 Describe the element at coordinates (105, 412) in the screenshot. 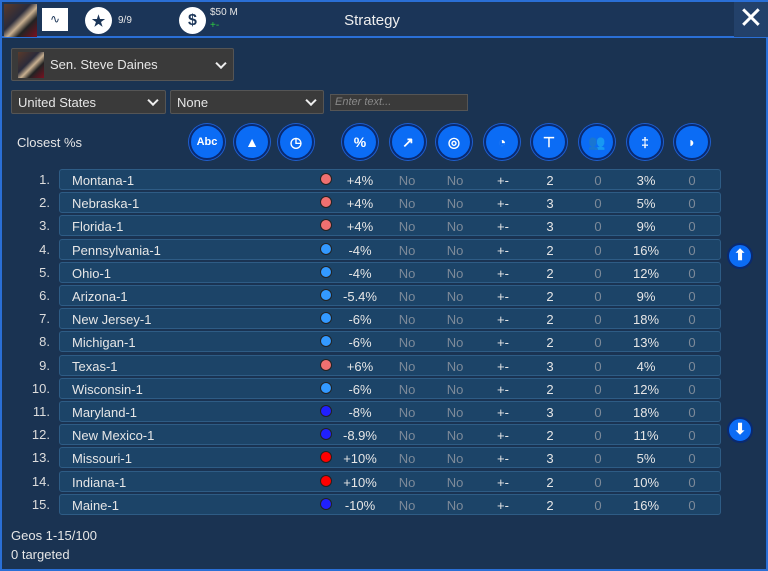

I see `geo-name: Maryland-1` at that location.